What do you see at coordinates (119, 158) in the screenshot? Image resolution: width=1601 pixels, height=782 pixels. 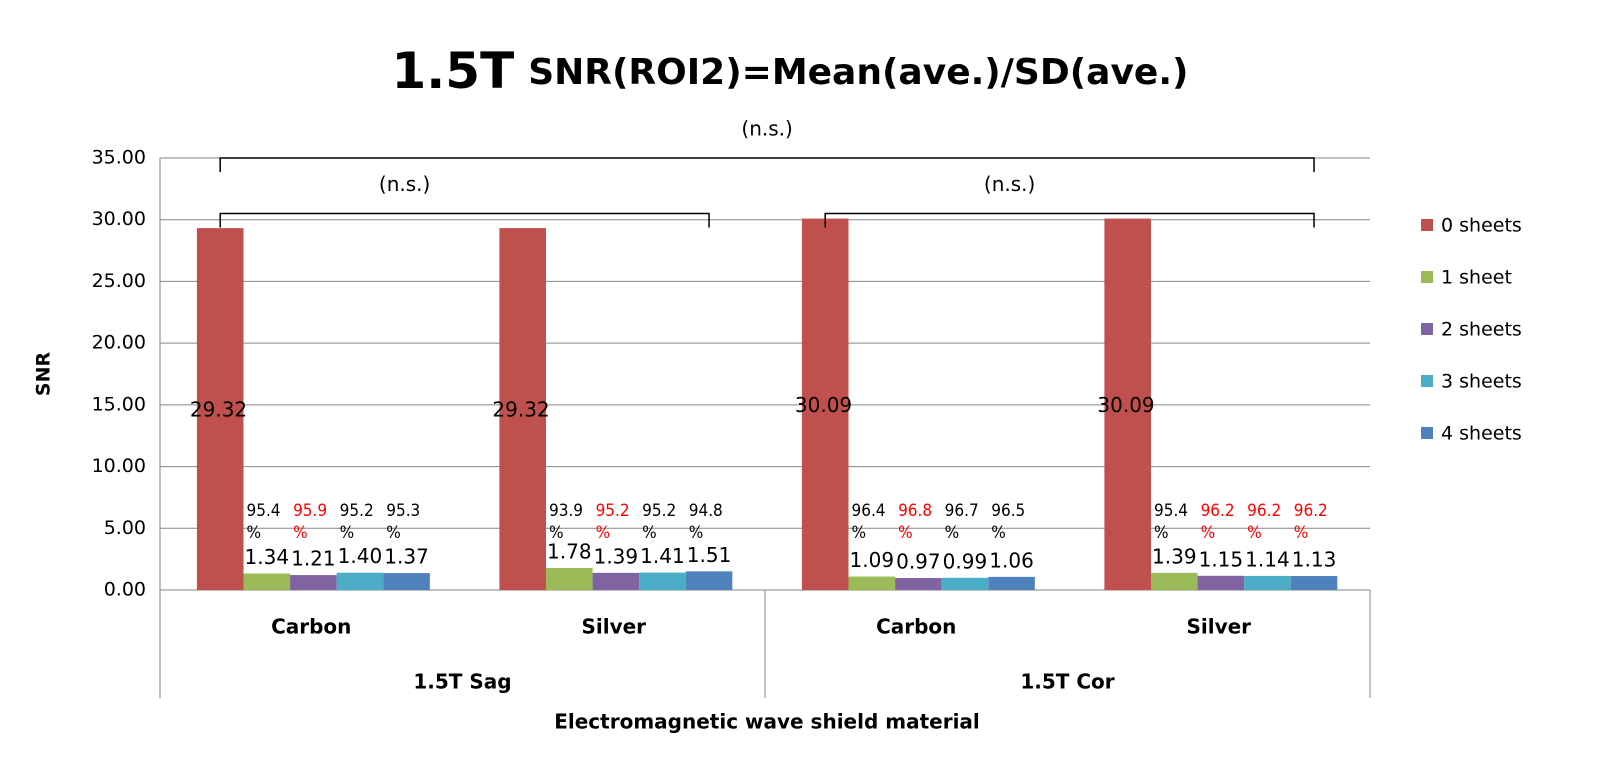 I see `y-tick-label: 35.00` at bounding box center [119, 158].